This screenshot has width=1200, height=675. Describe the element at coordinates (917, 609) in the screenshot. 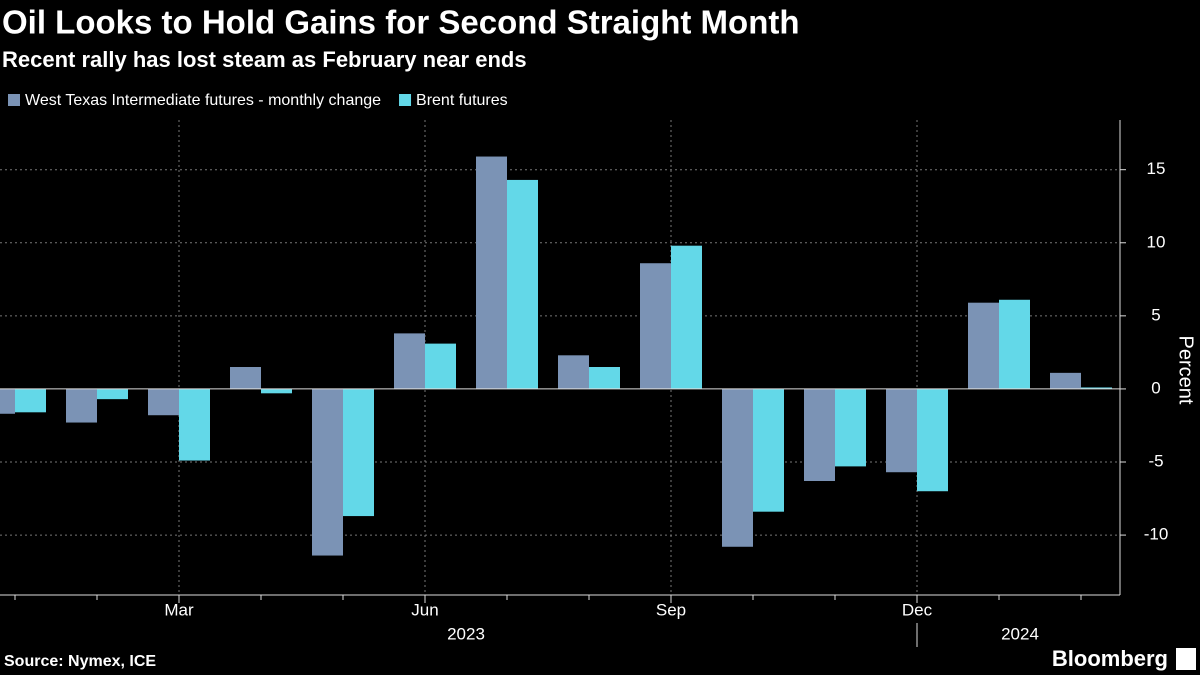

I see `x-tick-label: Dec` at that location.